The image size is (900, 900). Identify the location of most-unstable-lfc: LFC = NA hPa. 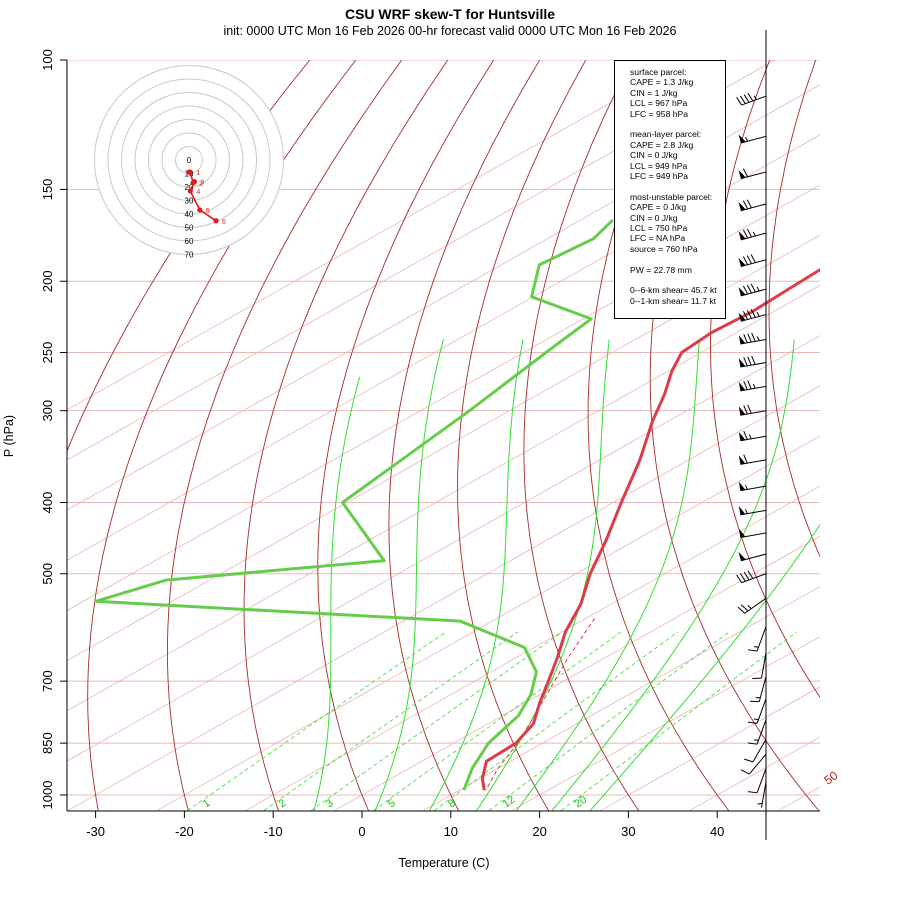
(658, 238).